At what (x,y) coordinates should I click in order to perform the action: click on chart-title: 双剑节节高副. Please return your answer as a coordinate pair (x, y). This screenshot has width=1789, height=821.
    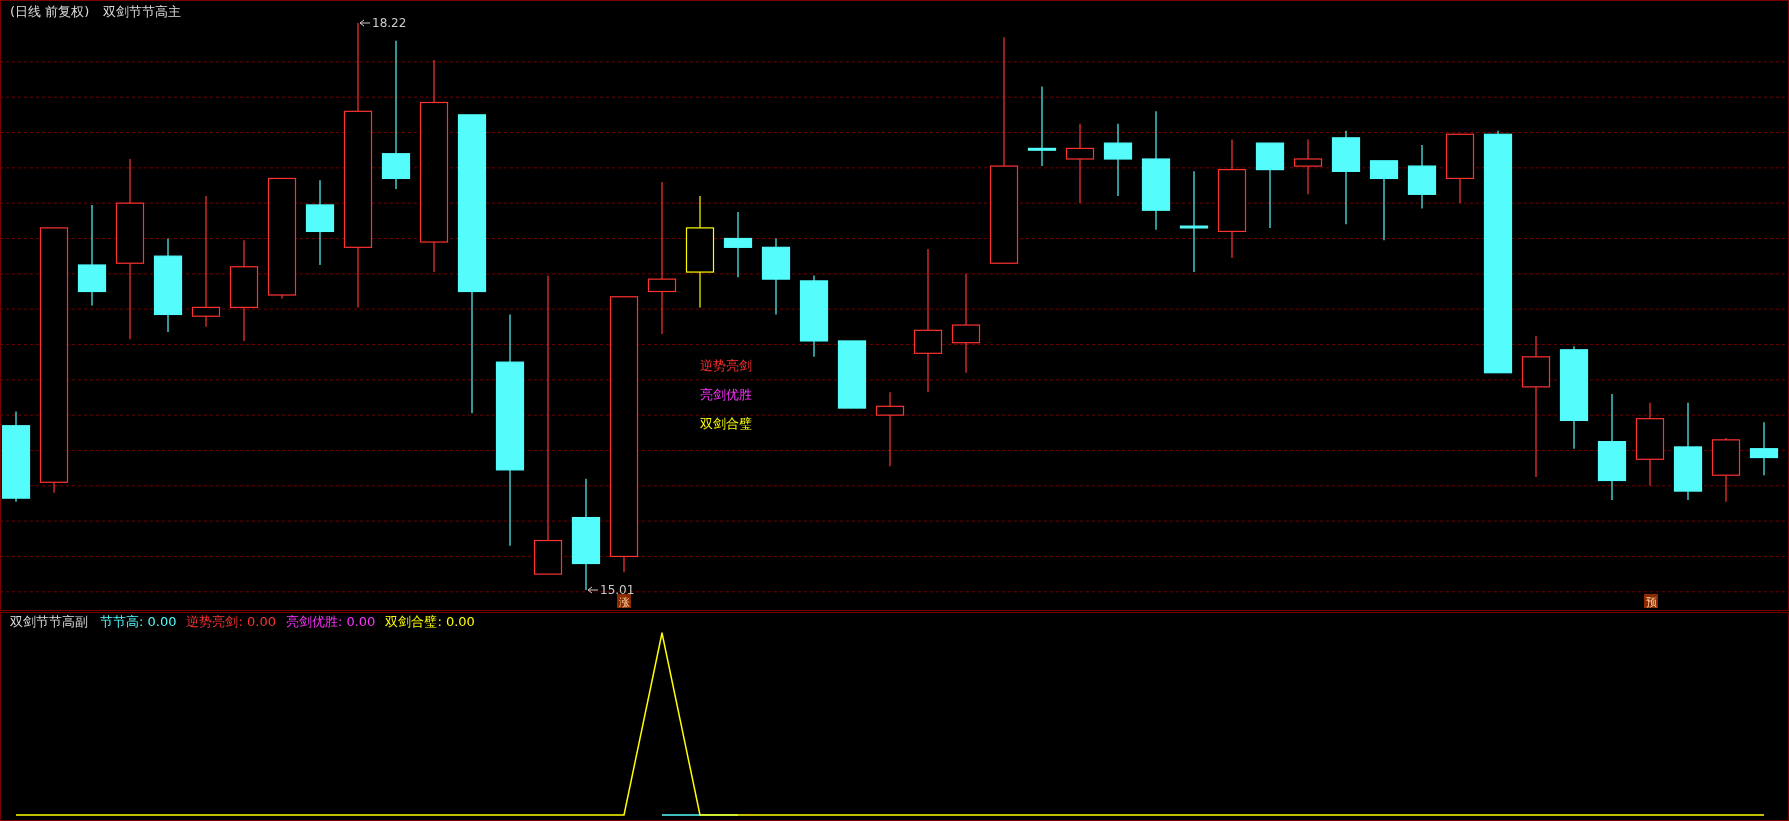
    Looking at the image, I should click on (49, 621).